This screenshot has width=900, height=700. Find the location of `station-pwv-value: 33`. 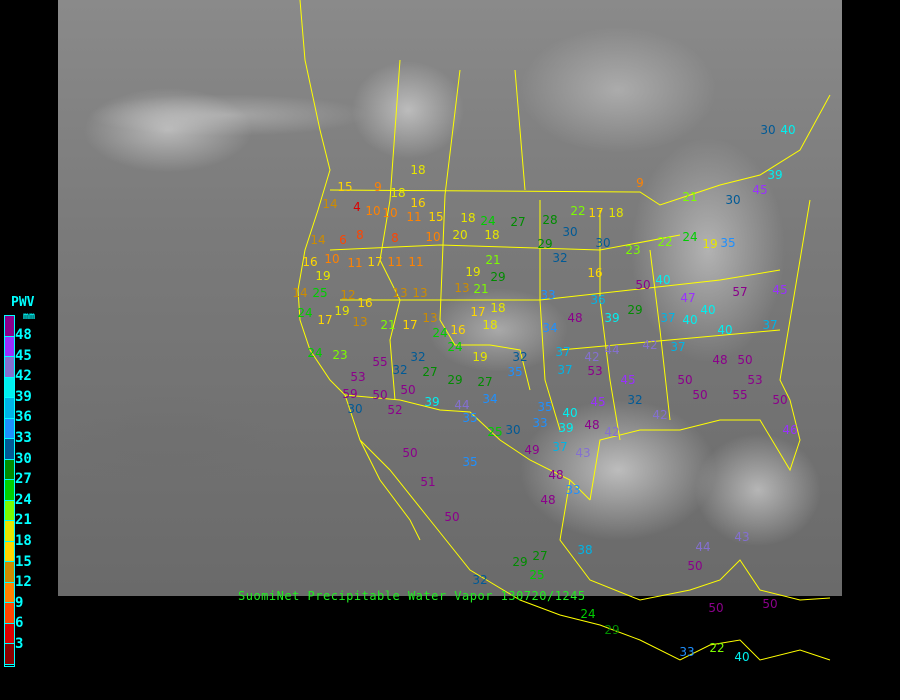

station-pwv-value: 33 is located at coordinates (540, 423).